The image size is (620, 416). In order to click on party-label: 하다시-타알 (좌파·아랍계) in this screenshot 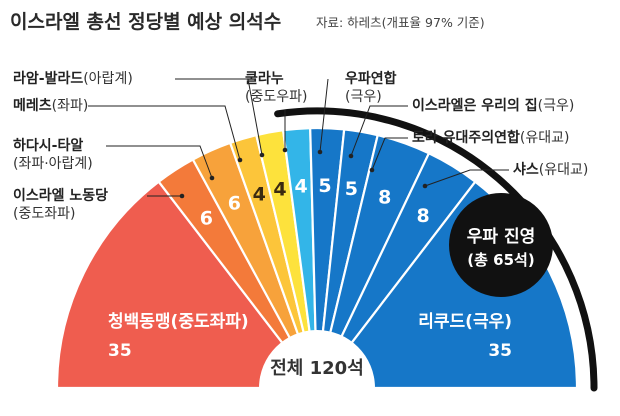, I will do `click(53, 155)`.